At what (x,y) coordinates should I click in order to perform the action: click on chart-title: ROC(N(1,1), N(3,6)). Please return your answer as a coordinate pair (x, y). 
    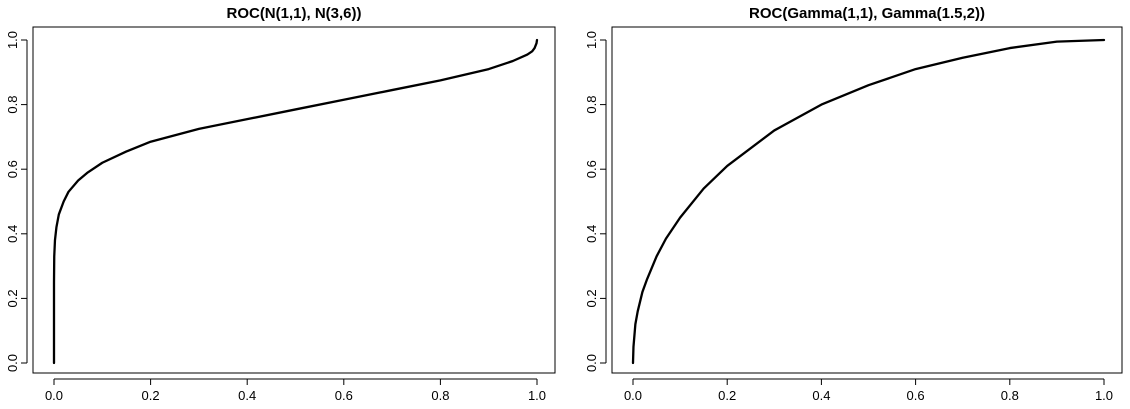
    Looking at the image, I should click on (293, 13).